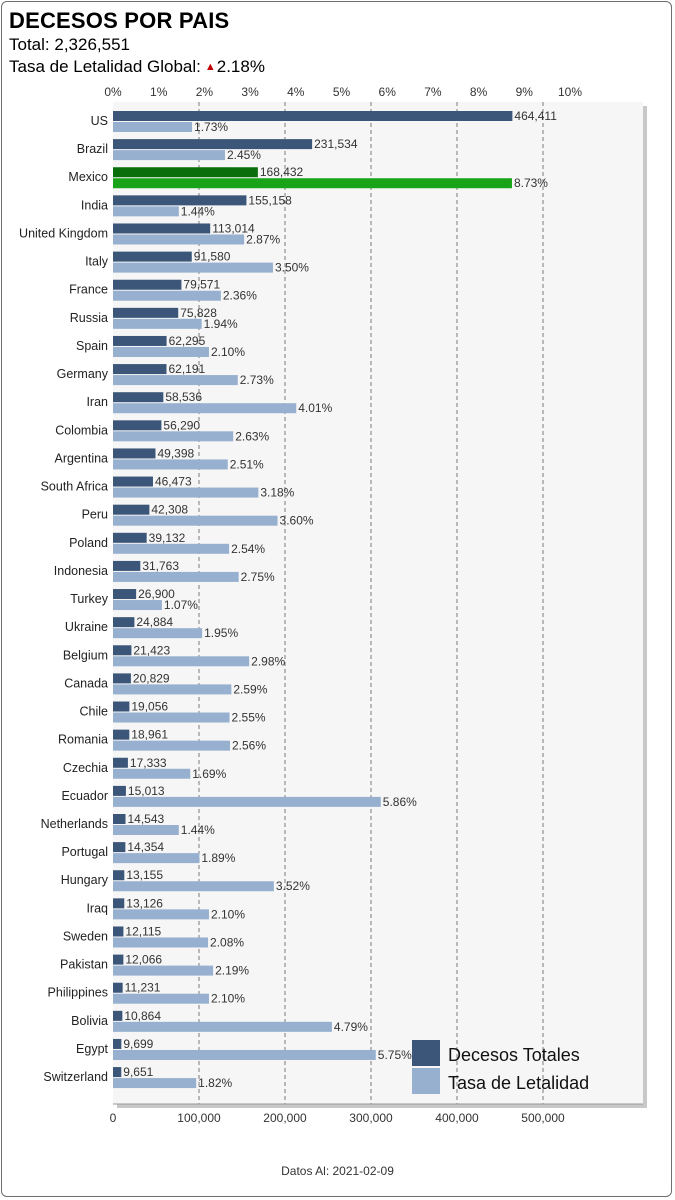 This screenshot has height=1200, width=675. What do you see at coordinates (248, 549) in the screenshot?
I see `rate-value-label: 2.54%` at bounding box center [248, 549].